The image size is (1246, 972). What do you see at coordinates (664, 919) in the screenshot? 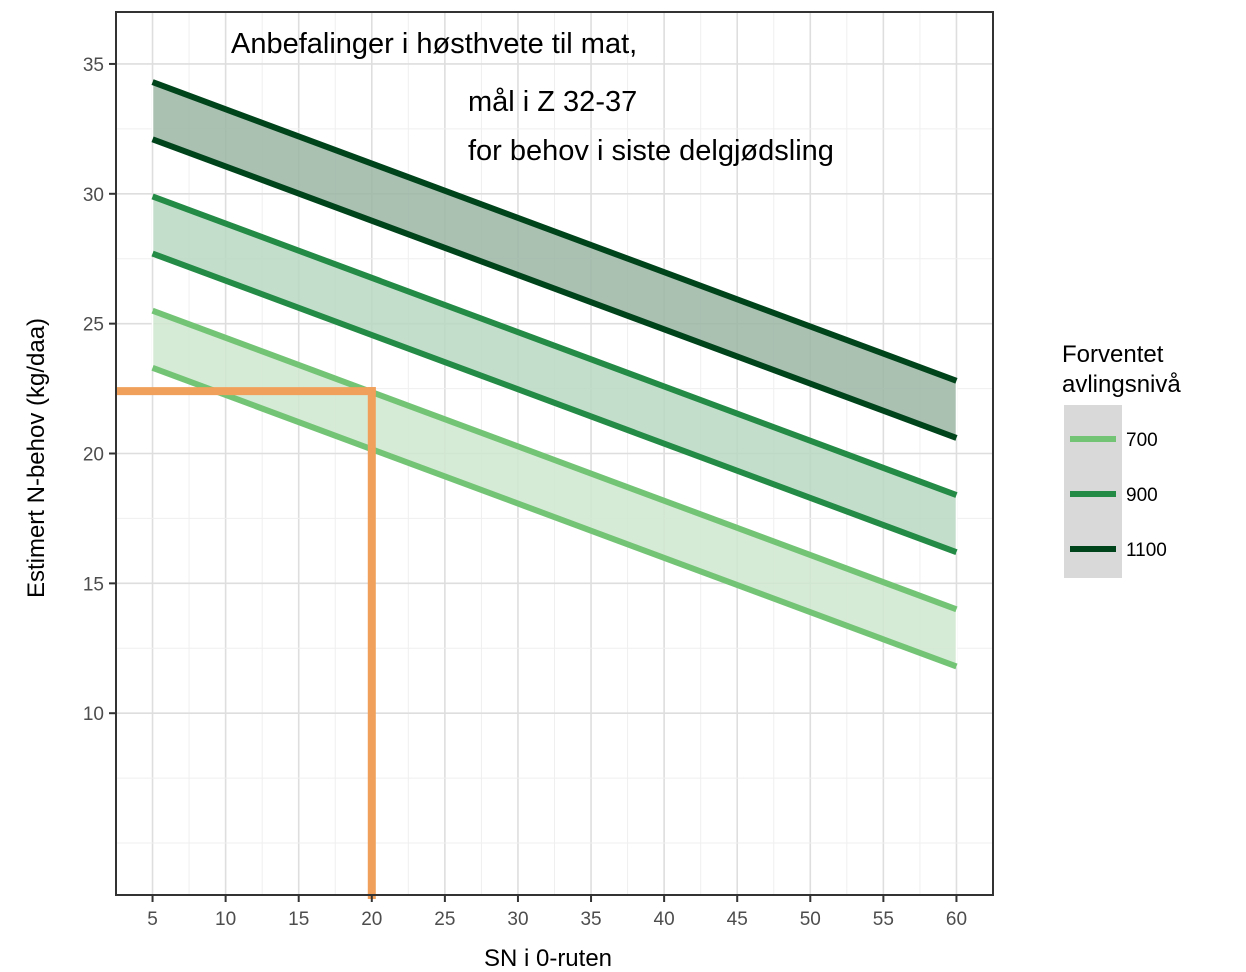
I see `x-tick-label: 40` at bounding box center [664, 919].